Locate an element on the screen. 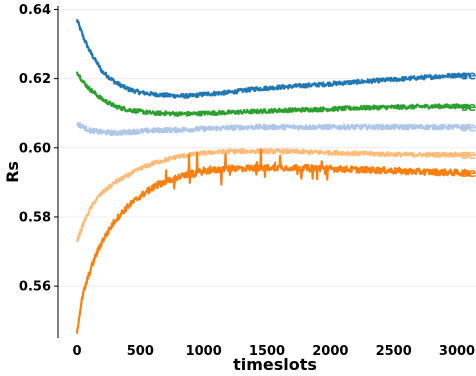 The height and width of the screenshot is (376, 476). y-ticks: 0.56 0.58 0.60 0.62 0.64 is located at coordinates (38, 149).